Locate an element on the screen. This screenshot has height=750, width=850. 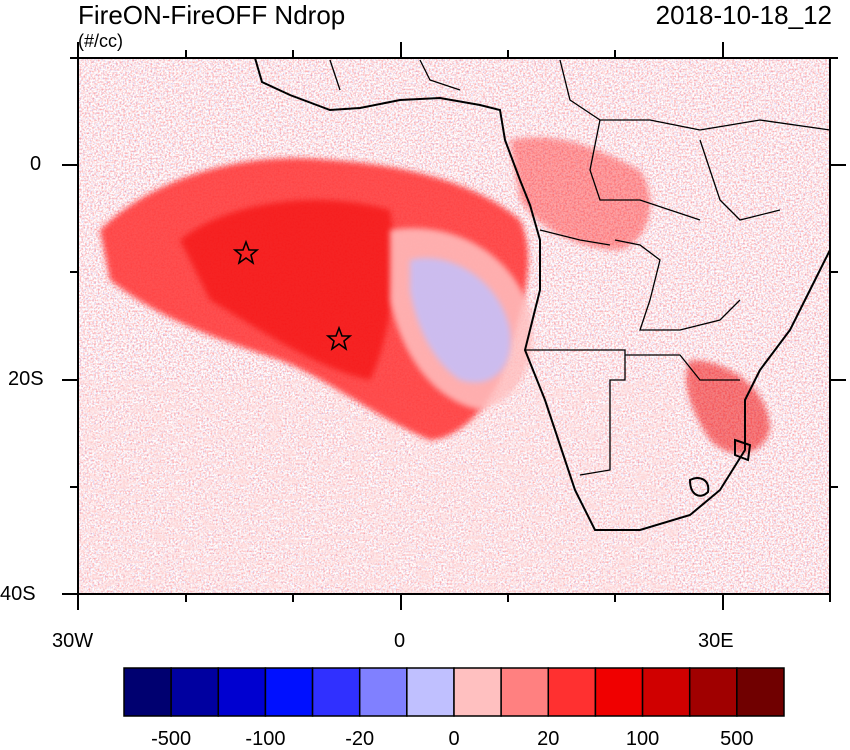
datetime-label: 2018-10-18_12 is located at coordinates (743, 15).